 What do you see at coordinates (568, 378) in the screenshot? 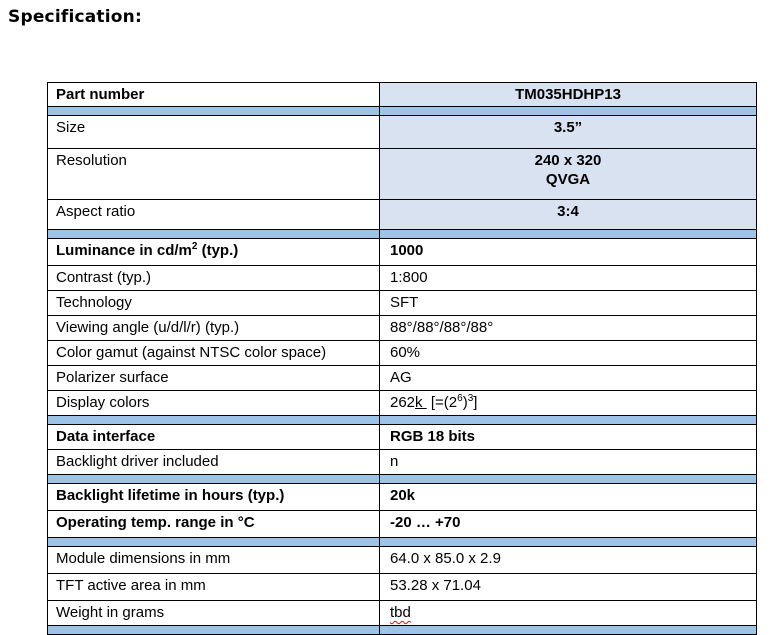
I see `spec-value: AG` at bounding box center [568, 378].